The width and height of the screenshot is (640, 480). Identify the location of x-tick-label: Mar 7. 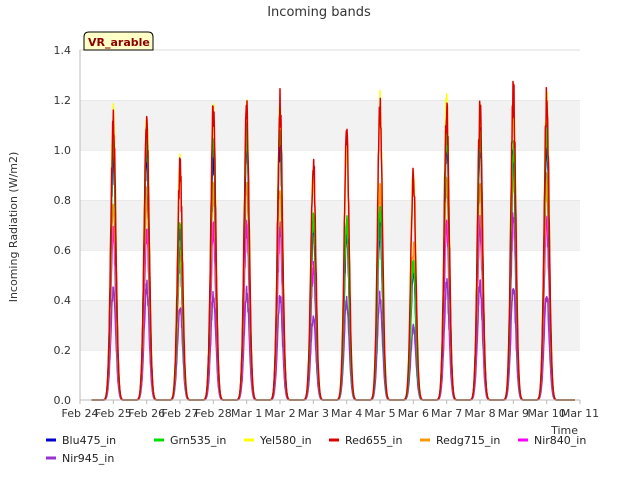
(446, 413).